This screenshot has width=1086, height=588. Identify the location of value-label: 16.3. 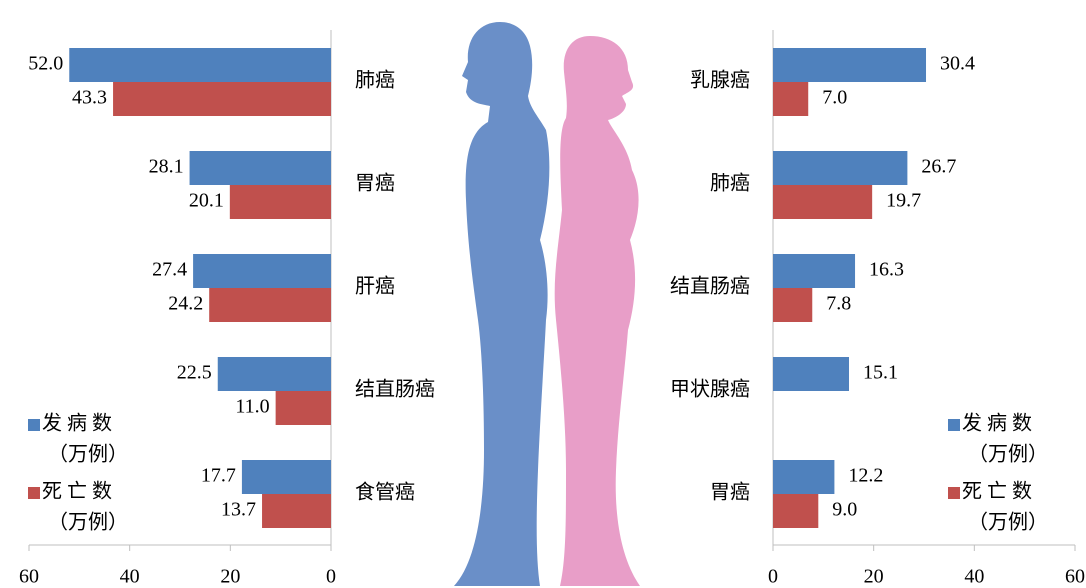
(886, 270).